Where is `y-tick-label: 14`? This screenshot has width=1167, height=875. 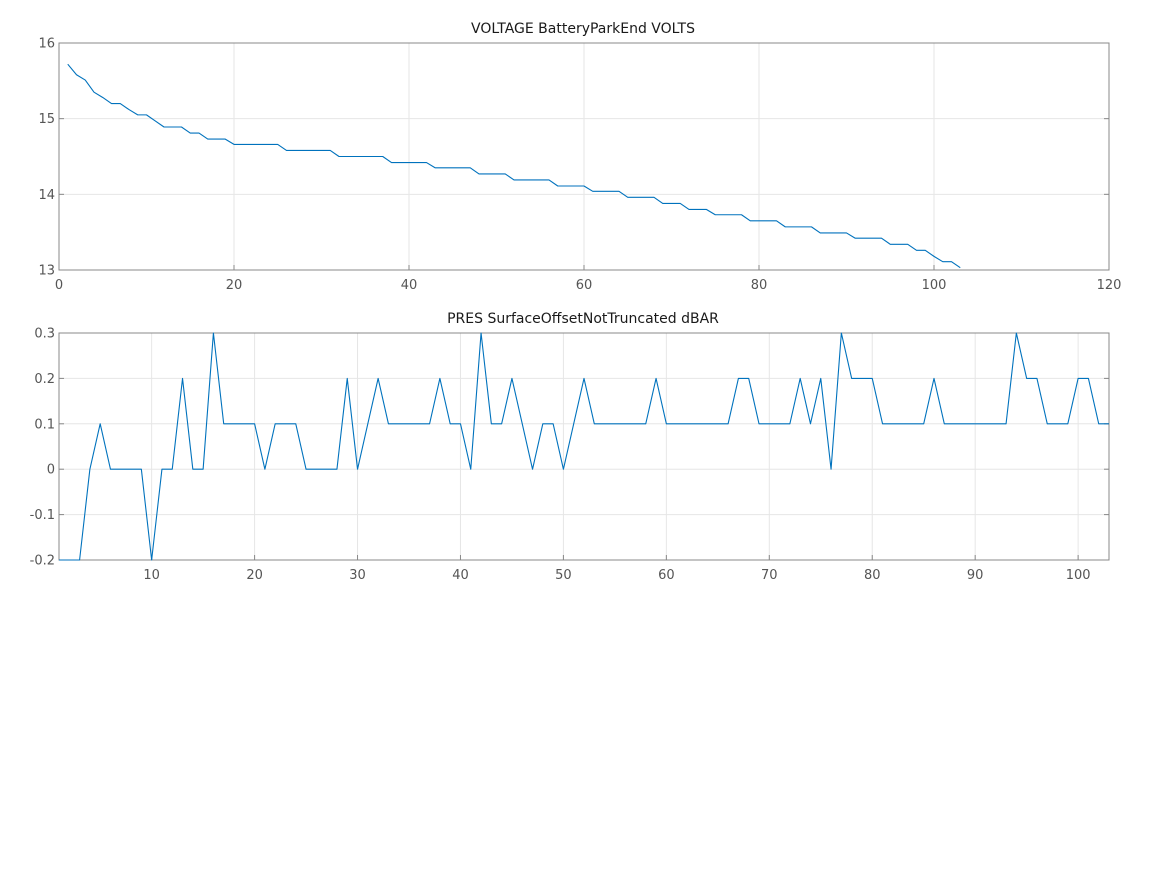
y-tick-label: 14 is located at coordinates (46, 195).